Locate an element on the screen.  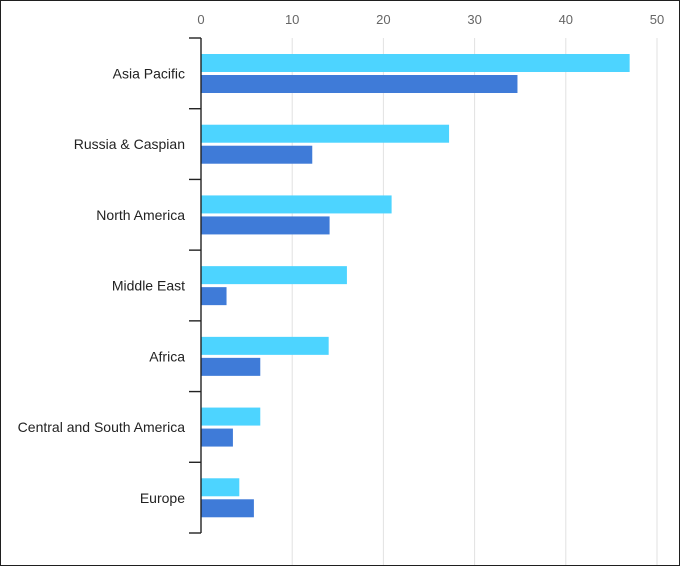
x-tick-label: 0 is located at coordinates (200, 19).